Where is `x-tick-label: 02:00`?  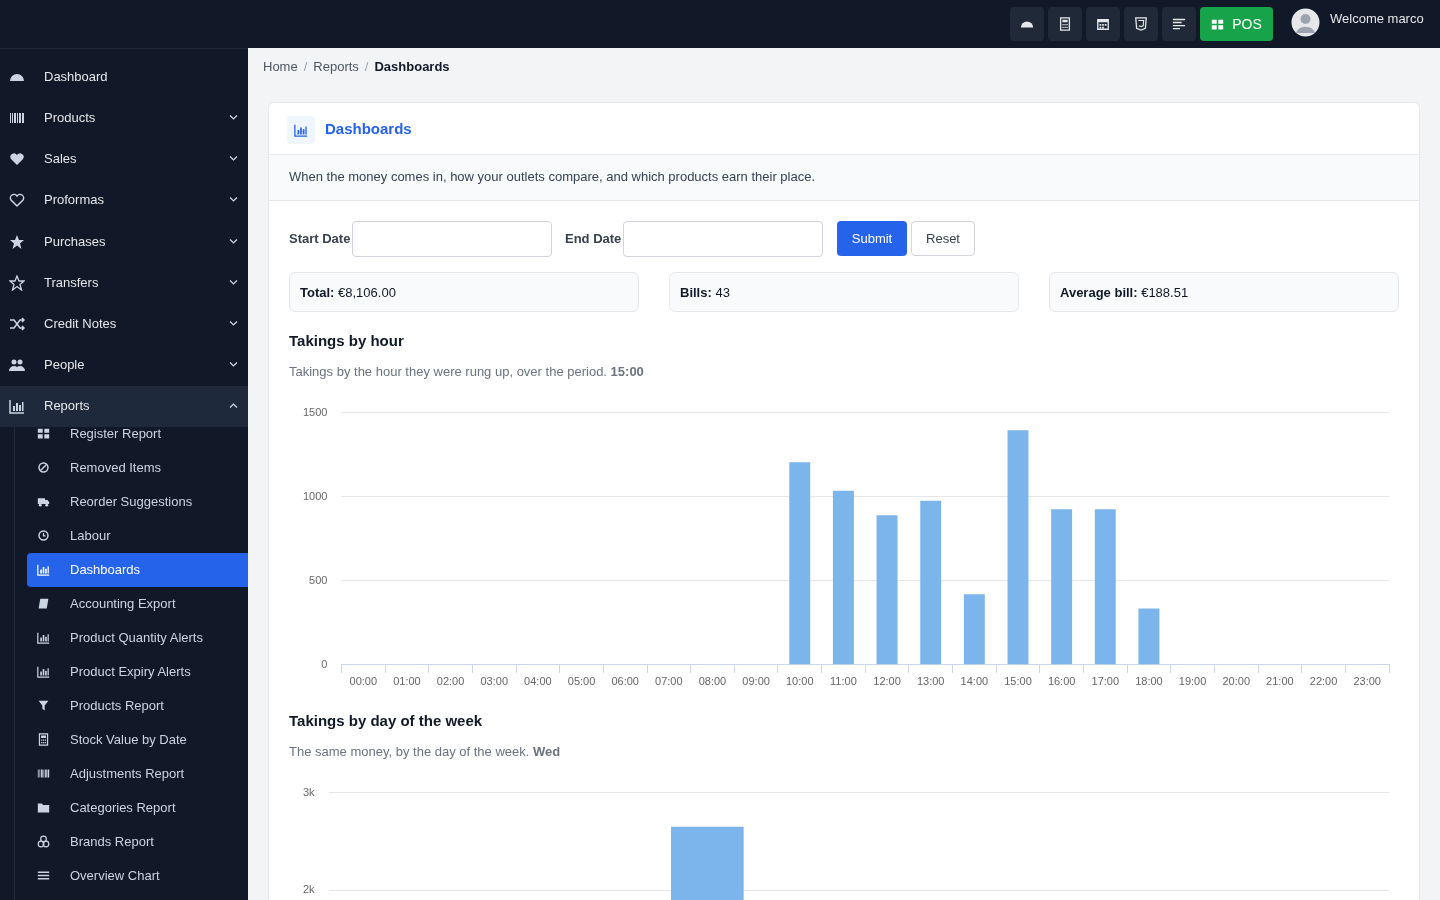 x-tick-label: 02:00 is located at coordinates (450, 681).